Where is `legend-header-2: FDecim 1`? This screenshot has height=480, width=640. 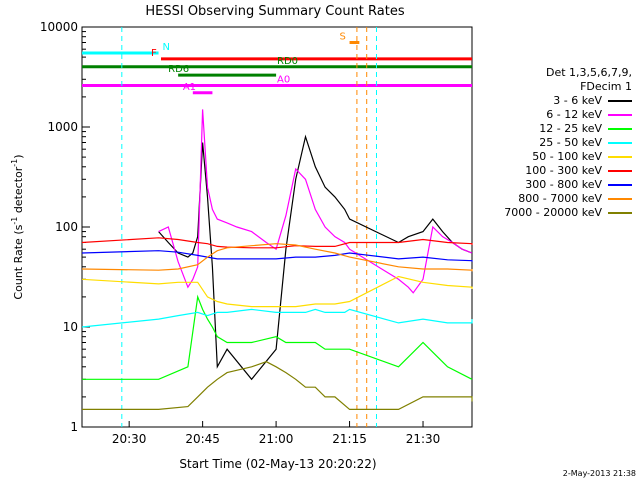 legend-header-2: FDecim 1 is located at coordinates (606, 86).